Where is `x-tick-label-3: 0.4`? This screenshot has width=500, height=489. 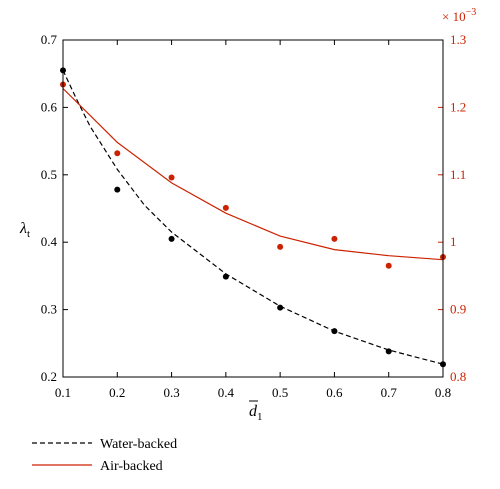
x-tick-label-3: 0.4 is located at coordinates (226, 392).